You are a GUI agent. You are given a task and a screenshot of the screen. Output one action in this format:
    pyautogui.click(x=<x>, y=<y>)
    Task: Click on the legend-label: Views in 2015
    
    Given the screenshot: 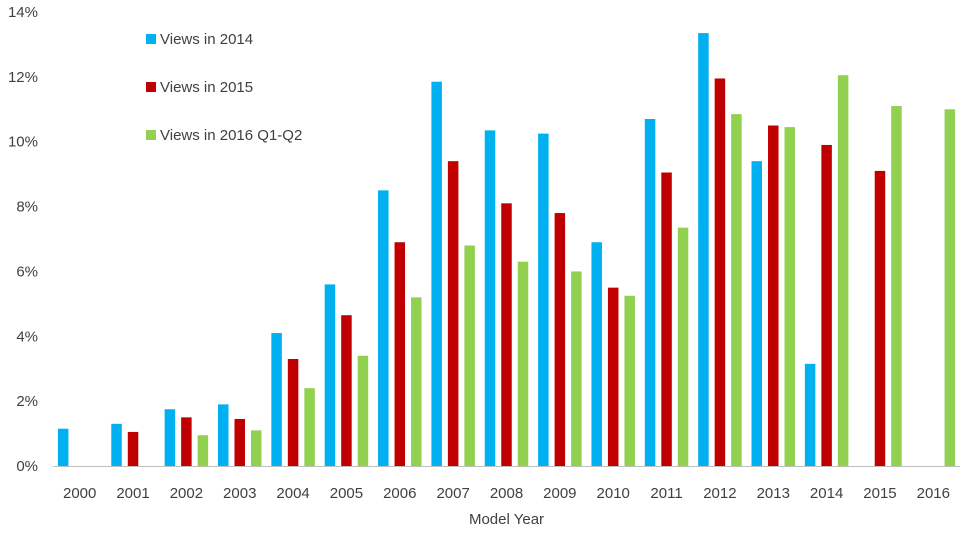 What is the action you would take?
    pyautogui.click(x=206, y=87)
    